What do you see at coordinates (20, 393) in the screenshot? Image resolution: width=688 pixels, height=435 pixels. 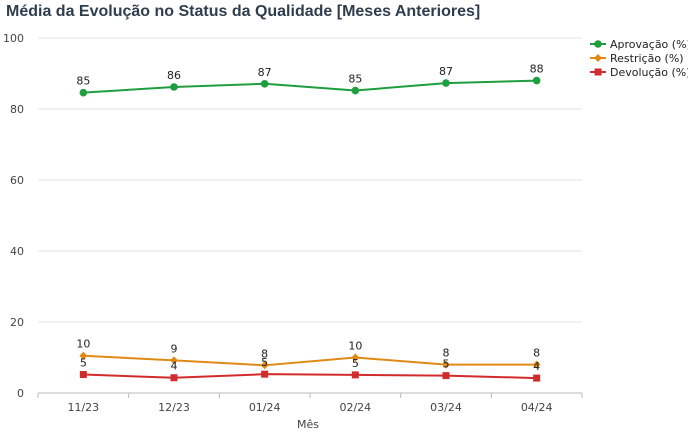 I see `y-tick-label: 0` at bounding box center [20, 393].